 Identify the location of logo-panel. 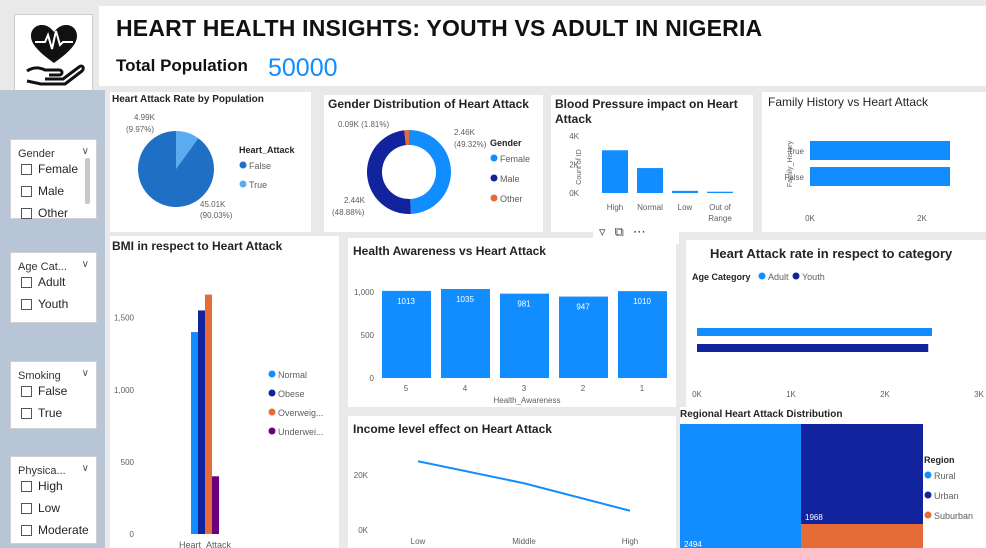
(53, 52).